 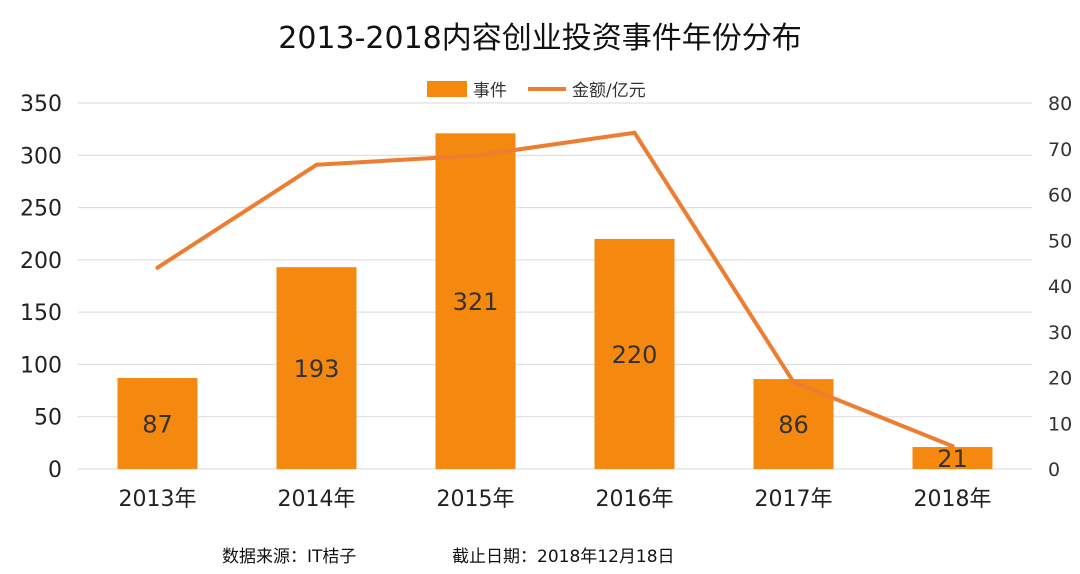 What do you see at coordinates (1060, 150) in the screenshot?
I see `y-tick-label-right: 70` at bounding box center [1060, 150].